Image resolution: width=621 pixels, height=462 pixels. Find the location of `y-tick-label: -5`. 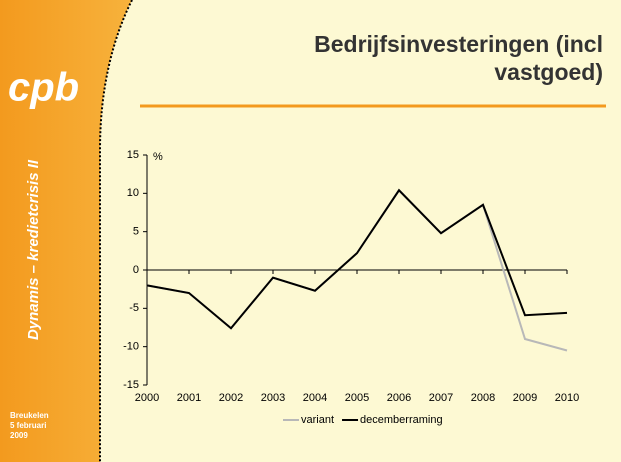

y-tick-label: -5 is located at coordinates (134, 308).